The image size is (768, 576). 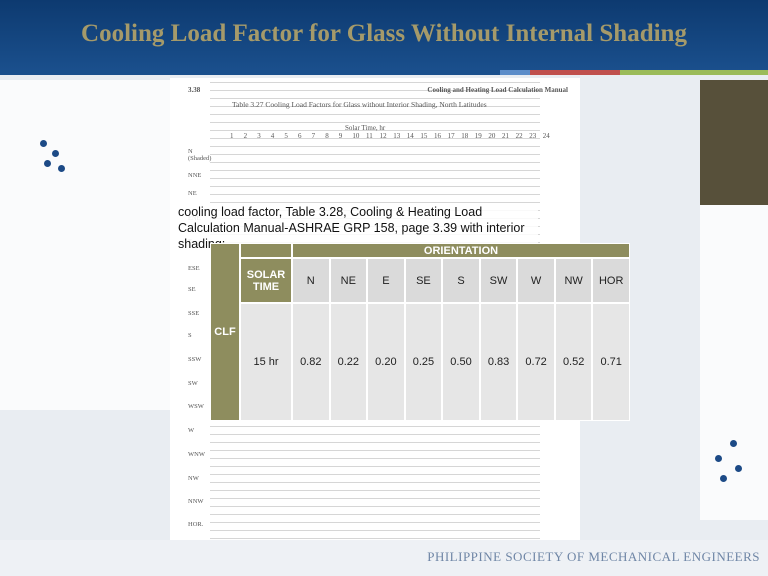 What do you see at coordinates (192, 289) in the screenshot?
I see `orientation-label: SE` at bounding box center [192, 289].